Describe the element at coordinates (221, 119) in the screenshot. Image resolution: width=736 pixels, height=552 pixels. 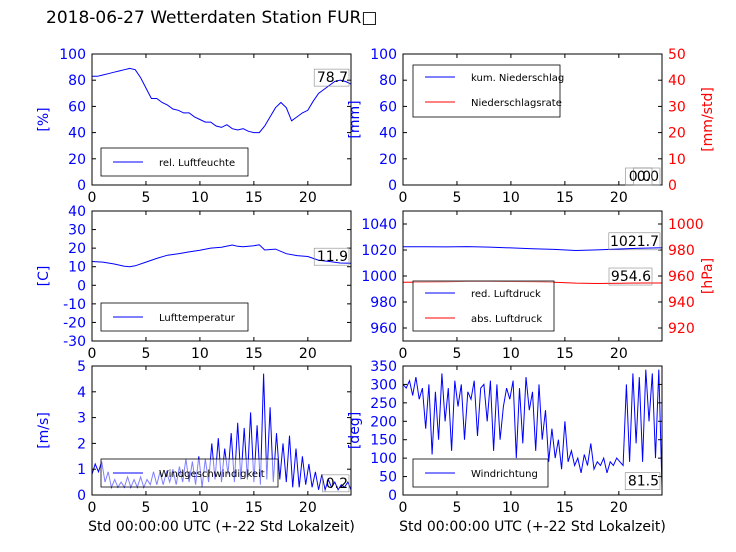
I see `plot-frame` at that location.